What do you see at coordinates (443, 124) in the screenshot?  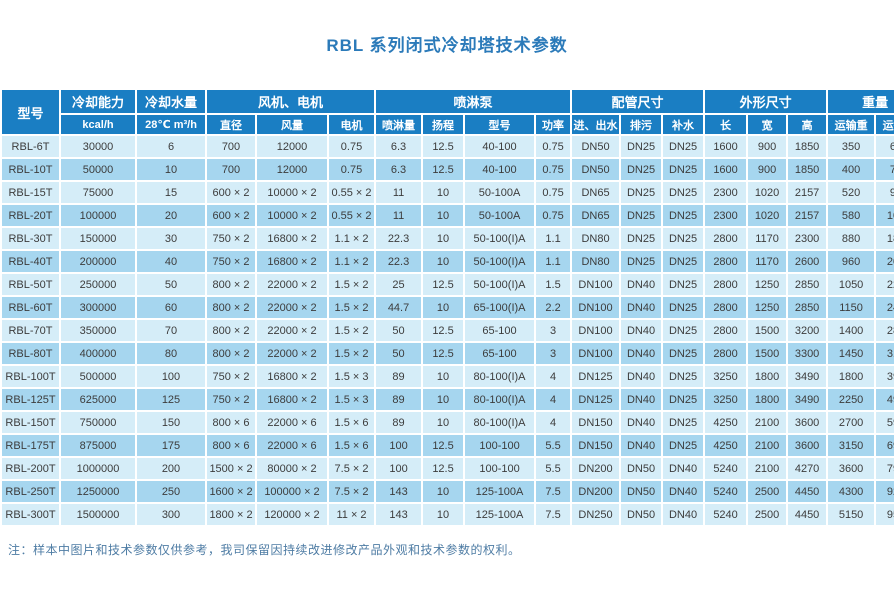 I see `header-sub: 扬程` at bounding box center [443, 124].